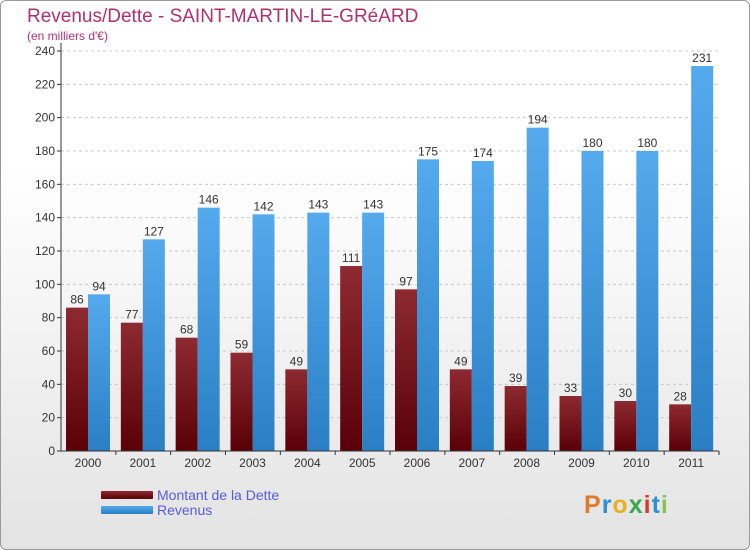 This screenshot has width=750, height=550. Describe the element at coordinates (77, 300) in the screenshot. I see `bar-debt-value-label: 86` at that location.